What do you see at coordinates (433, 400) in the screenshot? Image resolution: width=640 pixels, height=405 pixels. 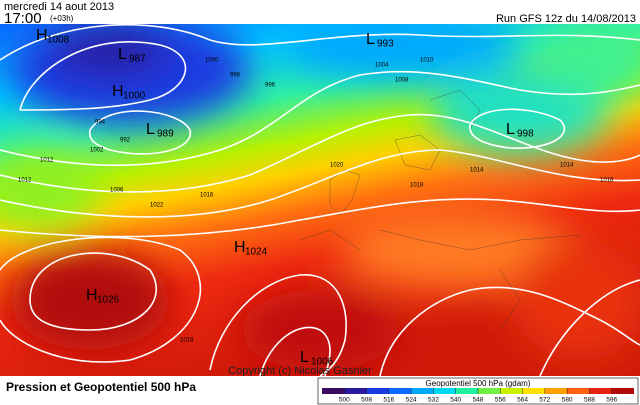 I see `colorbar-tick-label: 532` at bounding box center [433, 400].